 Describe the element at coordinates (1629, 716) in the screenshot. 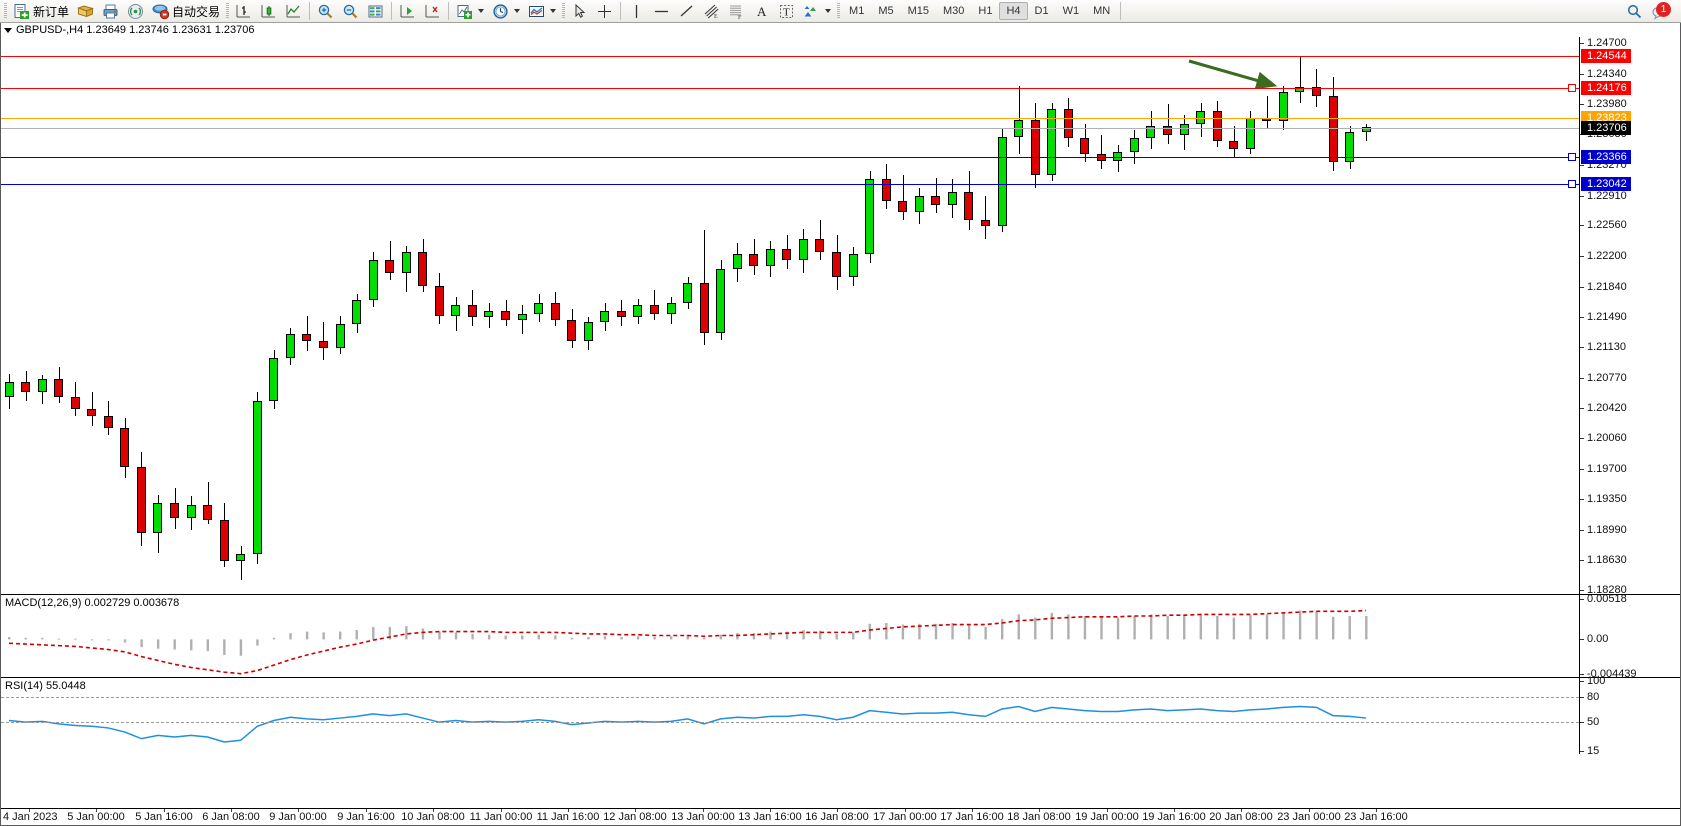

I see `rsi-axis: 100 80 50 15` at that location.